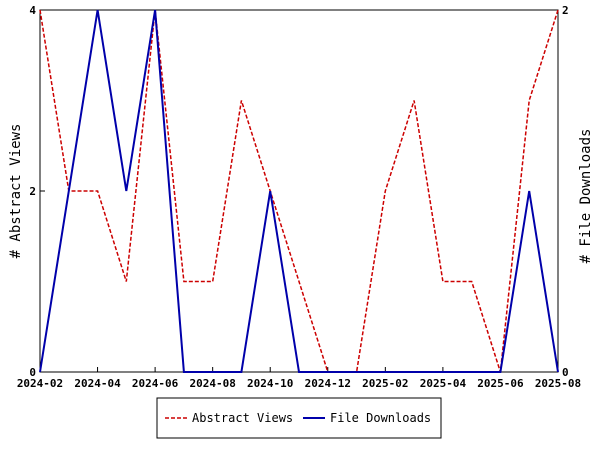 This screenshot has height=450, width=600. What do you see at coordinates (500, 383) in the screenshot?
I see `x-tick-label: 2025-06` at bounding box center [500, 383].